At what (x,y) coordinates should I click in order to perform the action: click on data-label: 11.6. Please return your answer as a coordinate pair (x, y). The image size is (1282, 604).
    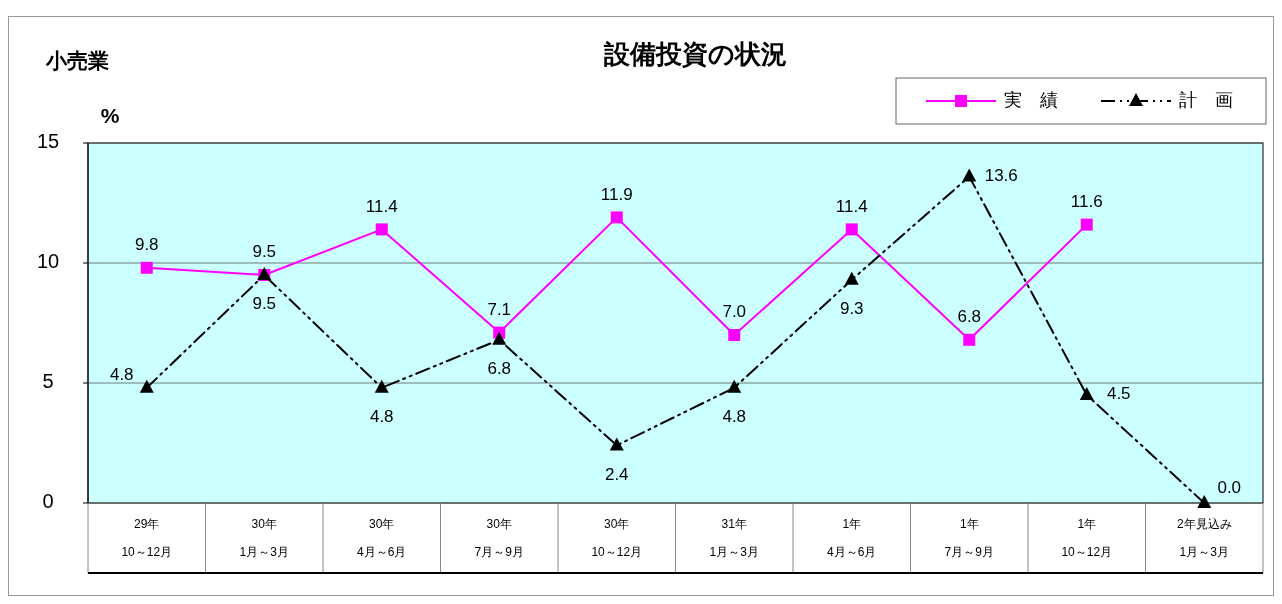
    Looking at the image, I should click on (1086, 202).